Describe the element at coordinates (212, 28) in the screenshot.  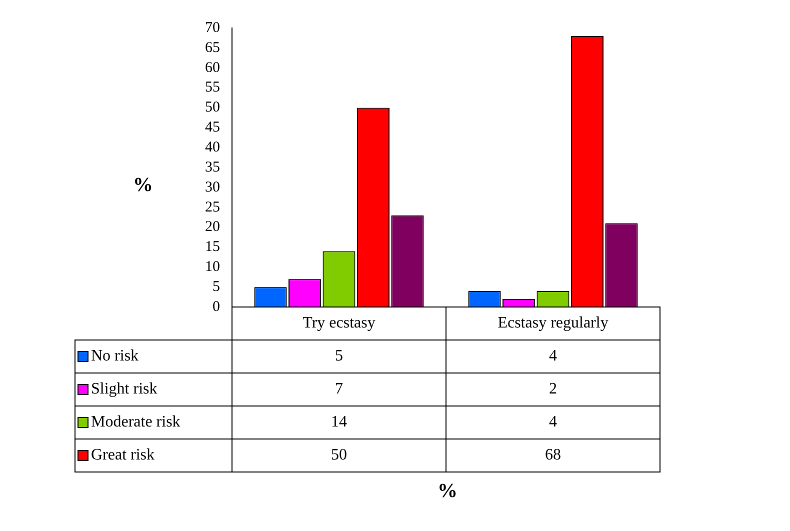
I see `y-tick-label: 70` at that location.